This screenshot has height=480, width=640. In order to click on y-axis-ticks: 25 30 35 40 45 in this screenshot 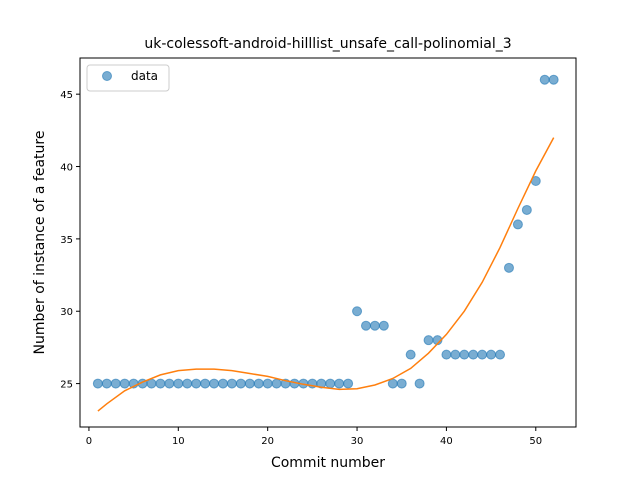, I will do `click(70, 240)`.